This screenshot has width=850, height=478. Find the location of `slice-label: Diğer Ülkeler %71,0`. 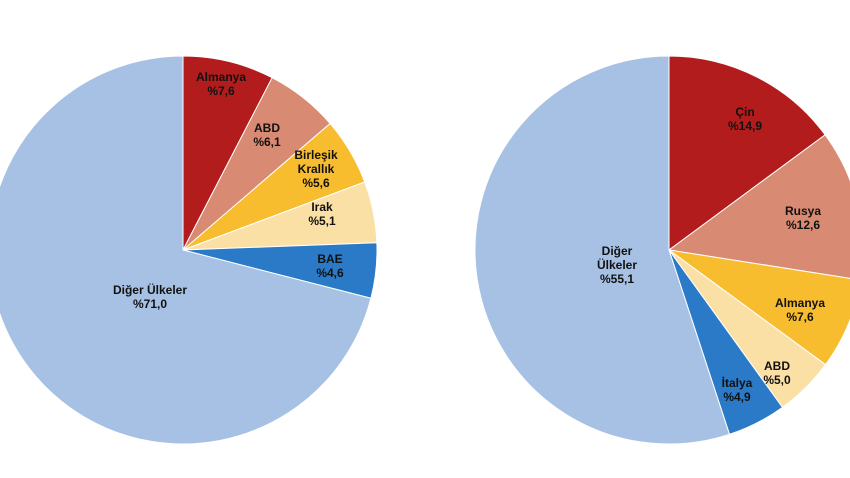

slice-label: Diğer Ülkeler %71,0 is located at coordinates (150, 296).